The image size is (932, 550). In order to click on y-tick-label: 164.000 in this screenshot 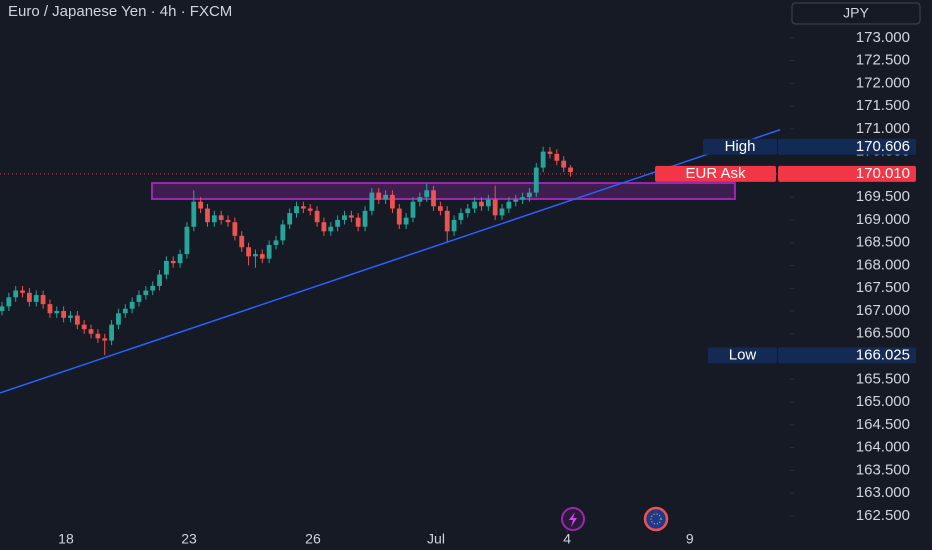, I will do `click(883, 447)`.